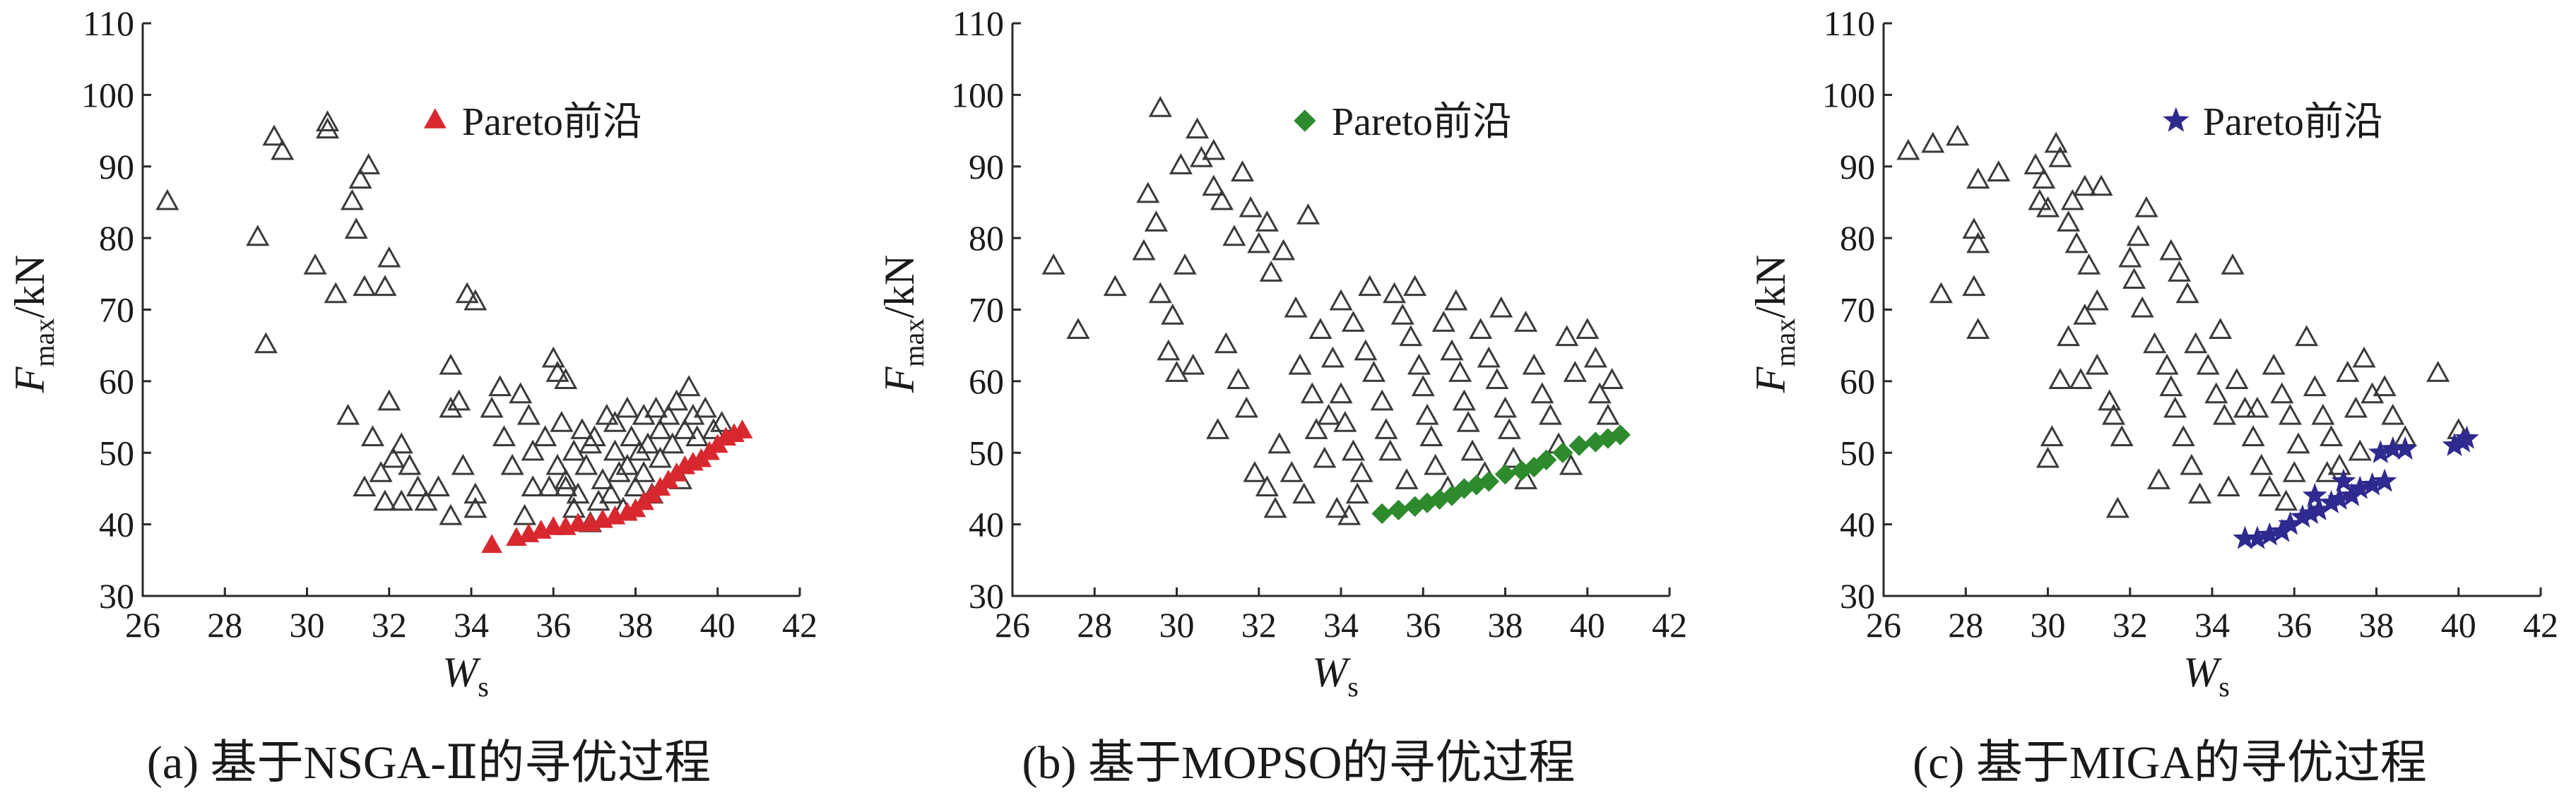  What do you see at coordinates (1423, 625) in the screenshot?
I see `x-tick-label: 36` at bounding box center [1423, 625].